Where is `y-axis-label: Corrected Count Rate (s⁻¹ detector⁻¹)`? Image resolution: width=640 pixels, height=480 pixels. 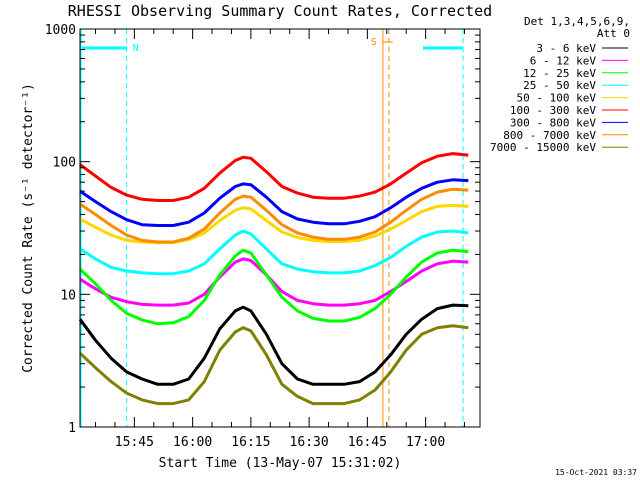 y-axis-label: Corrected Count Rate (s⁻¹ detector⁻¹) is located at coordinates (28, 228).